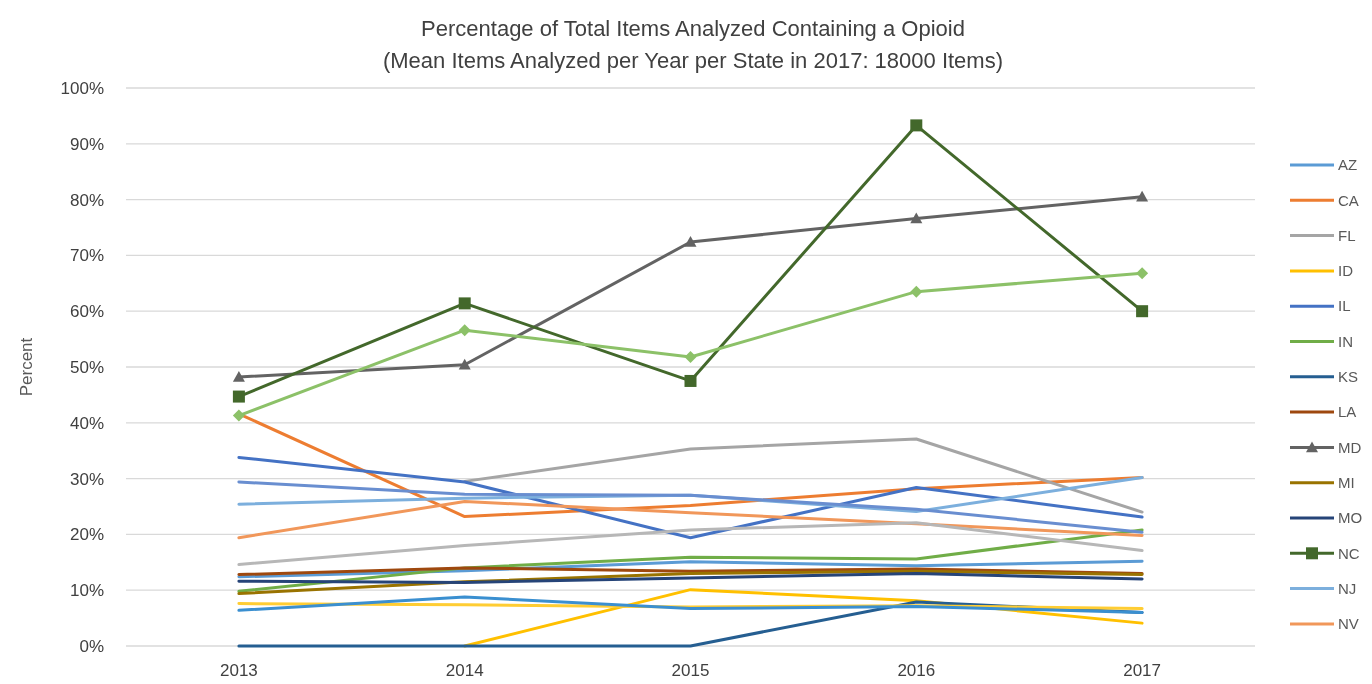 This screenshot has width=1372, height=684. What do you see at coordinates (1346, 482) in the screenshot?
I see `legend-label: MI` at bounding box center [1346, 482].